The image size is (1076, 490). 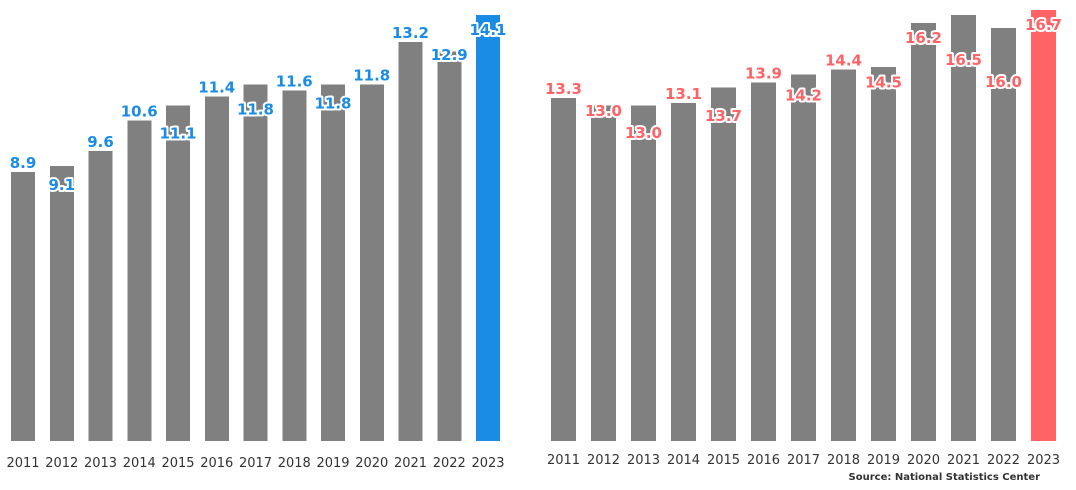 What do you see at coordinates (100, 463) in the screenshot?
I see `left-x-tick-label: 2013` at bounding box center [100, 463].